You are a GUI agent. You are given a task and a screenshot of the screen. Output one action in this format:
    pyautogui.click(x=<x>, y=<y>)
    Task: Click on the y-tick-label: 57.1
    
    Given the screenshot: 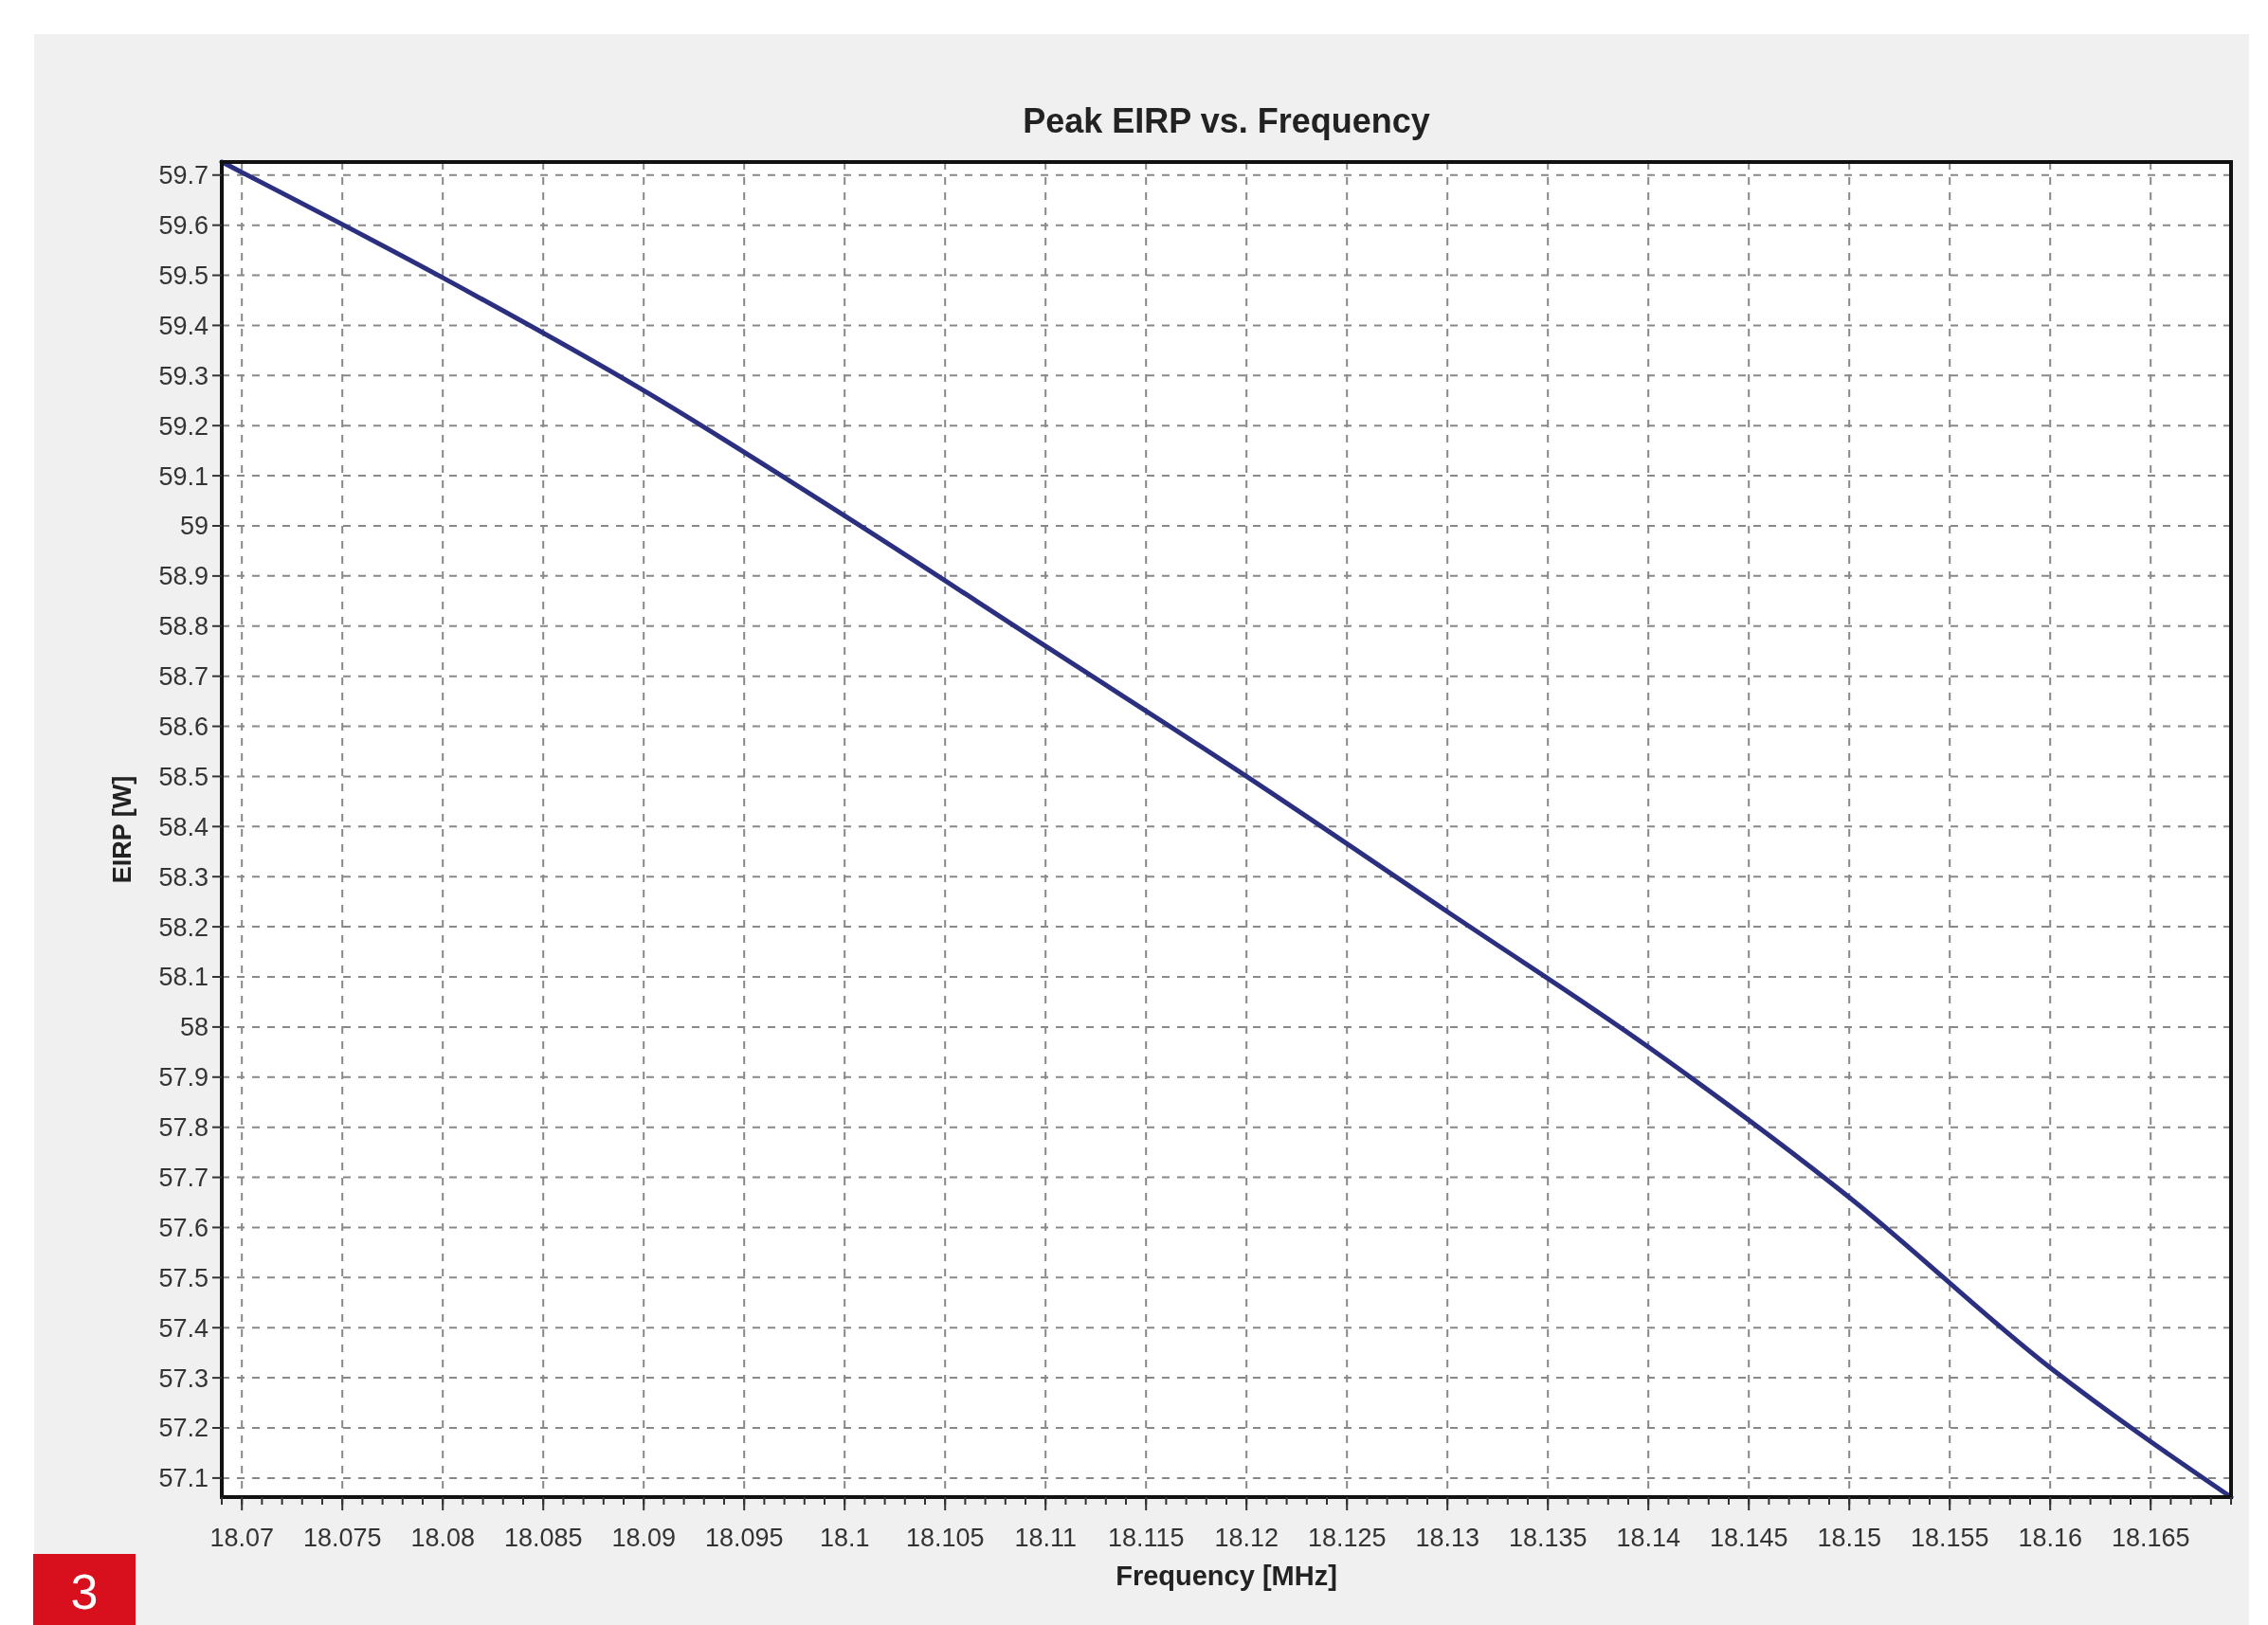 What is the action you would take?
    pyautogui.click(x=183, y=1478)
    